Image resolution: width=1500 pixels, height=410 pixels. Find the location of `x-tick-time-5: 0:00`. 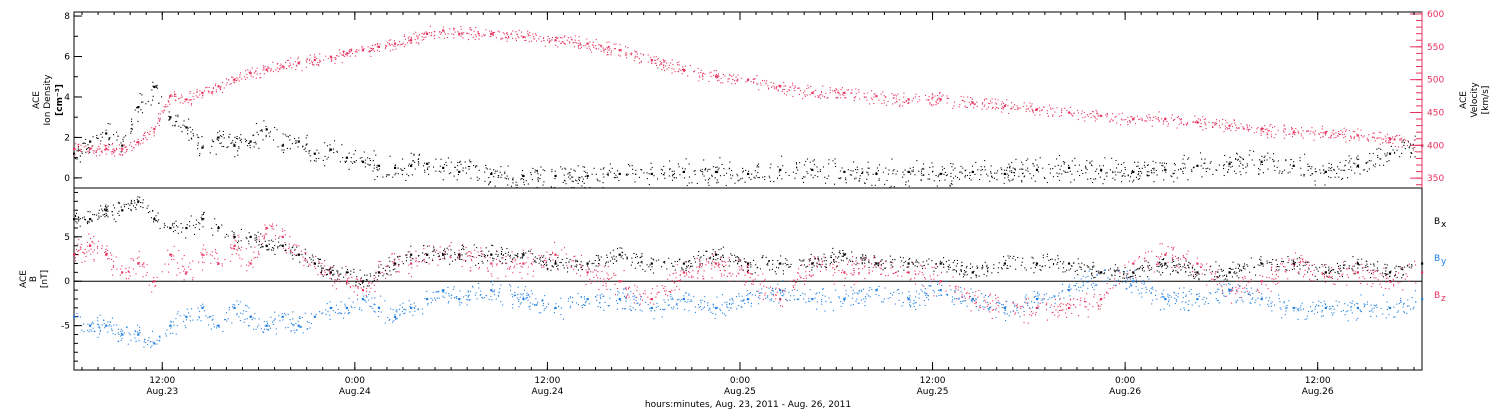

x-tick-time-5: 0:00 is located at coordinates (1125, 381).